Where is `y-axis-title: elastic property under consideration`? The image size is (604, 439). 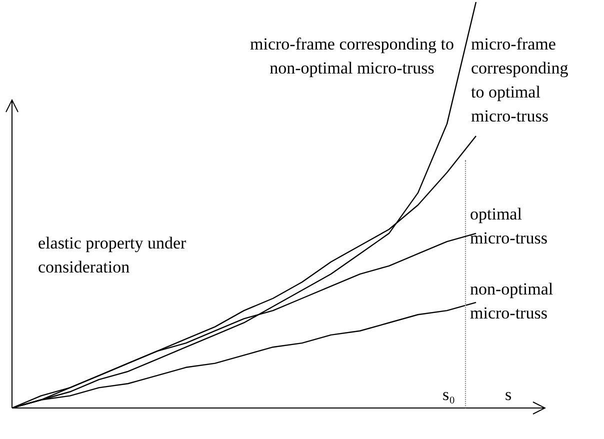
y-axis-title: elastic property under consideration is located at coordinates (112, 254).